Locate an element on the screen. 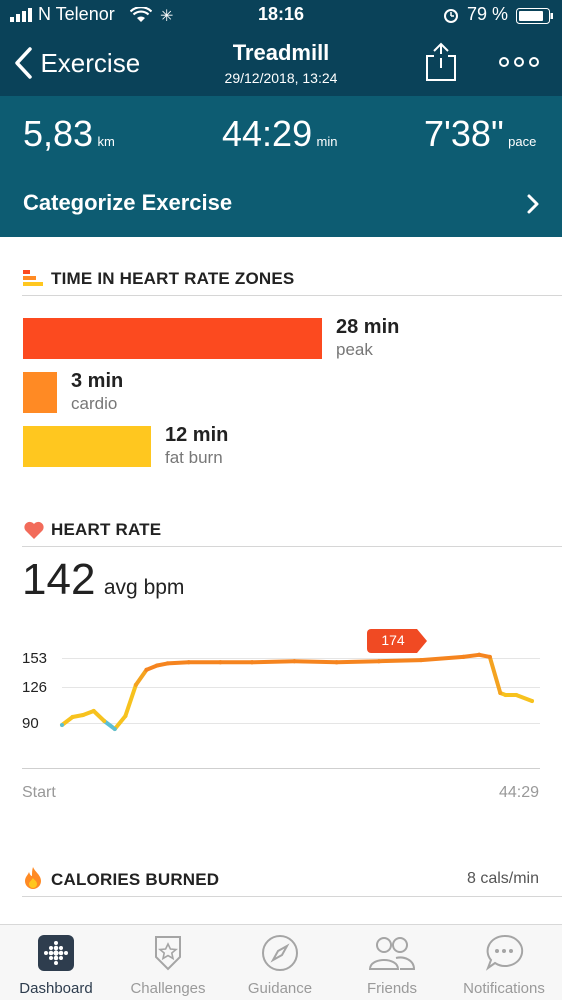  dashboard-icon is located at coordinates (56, 953).